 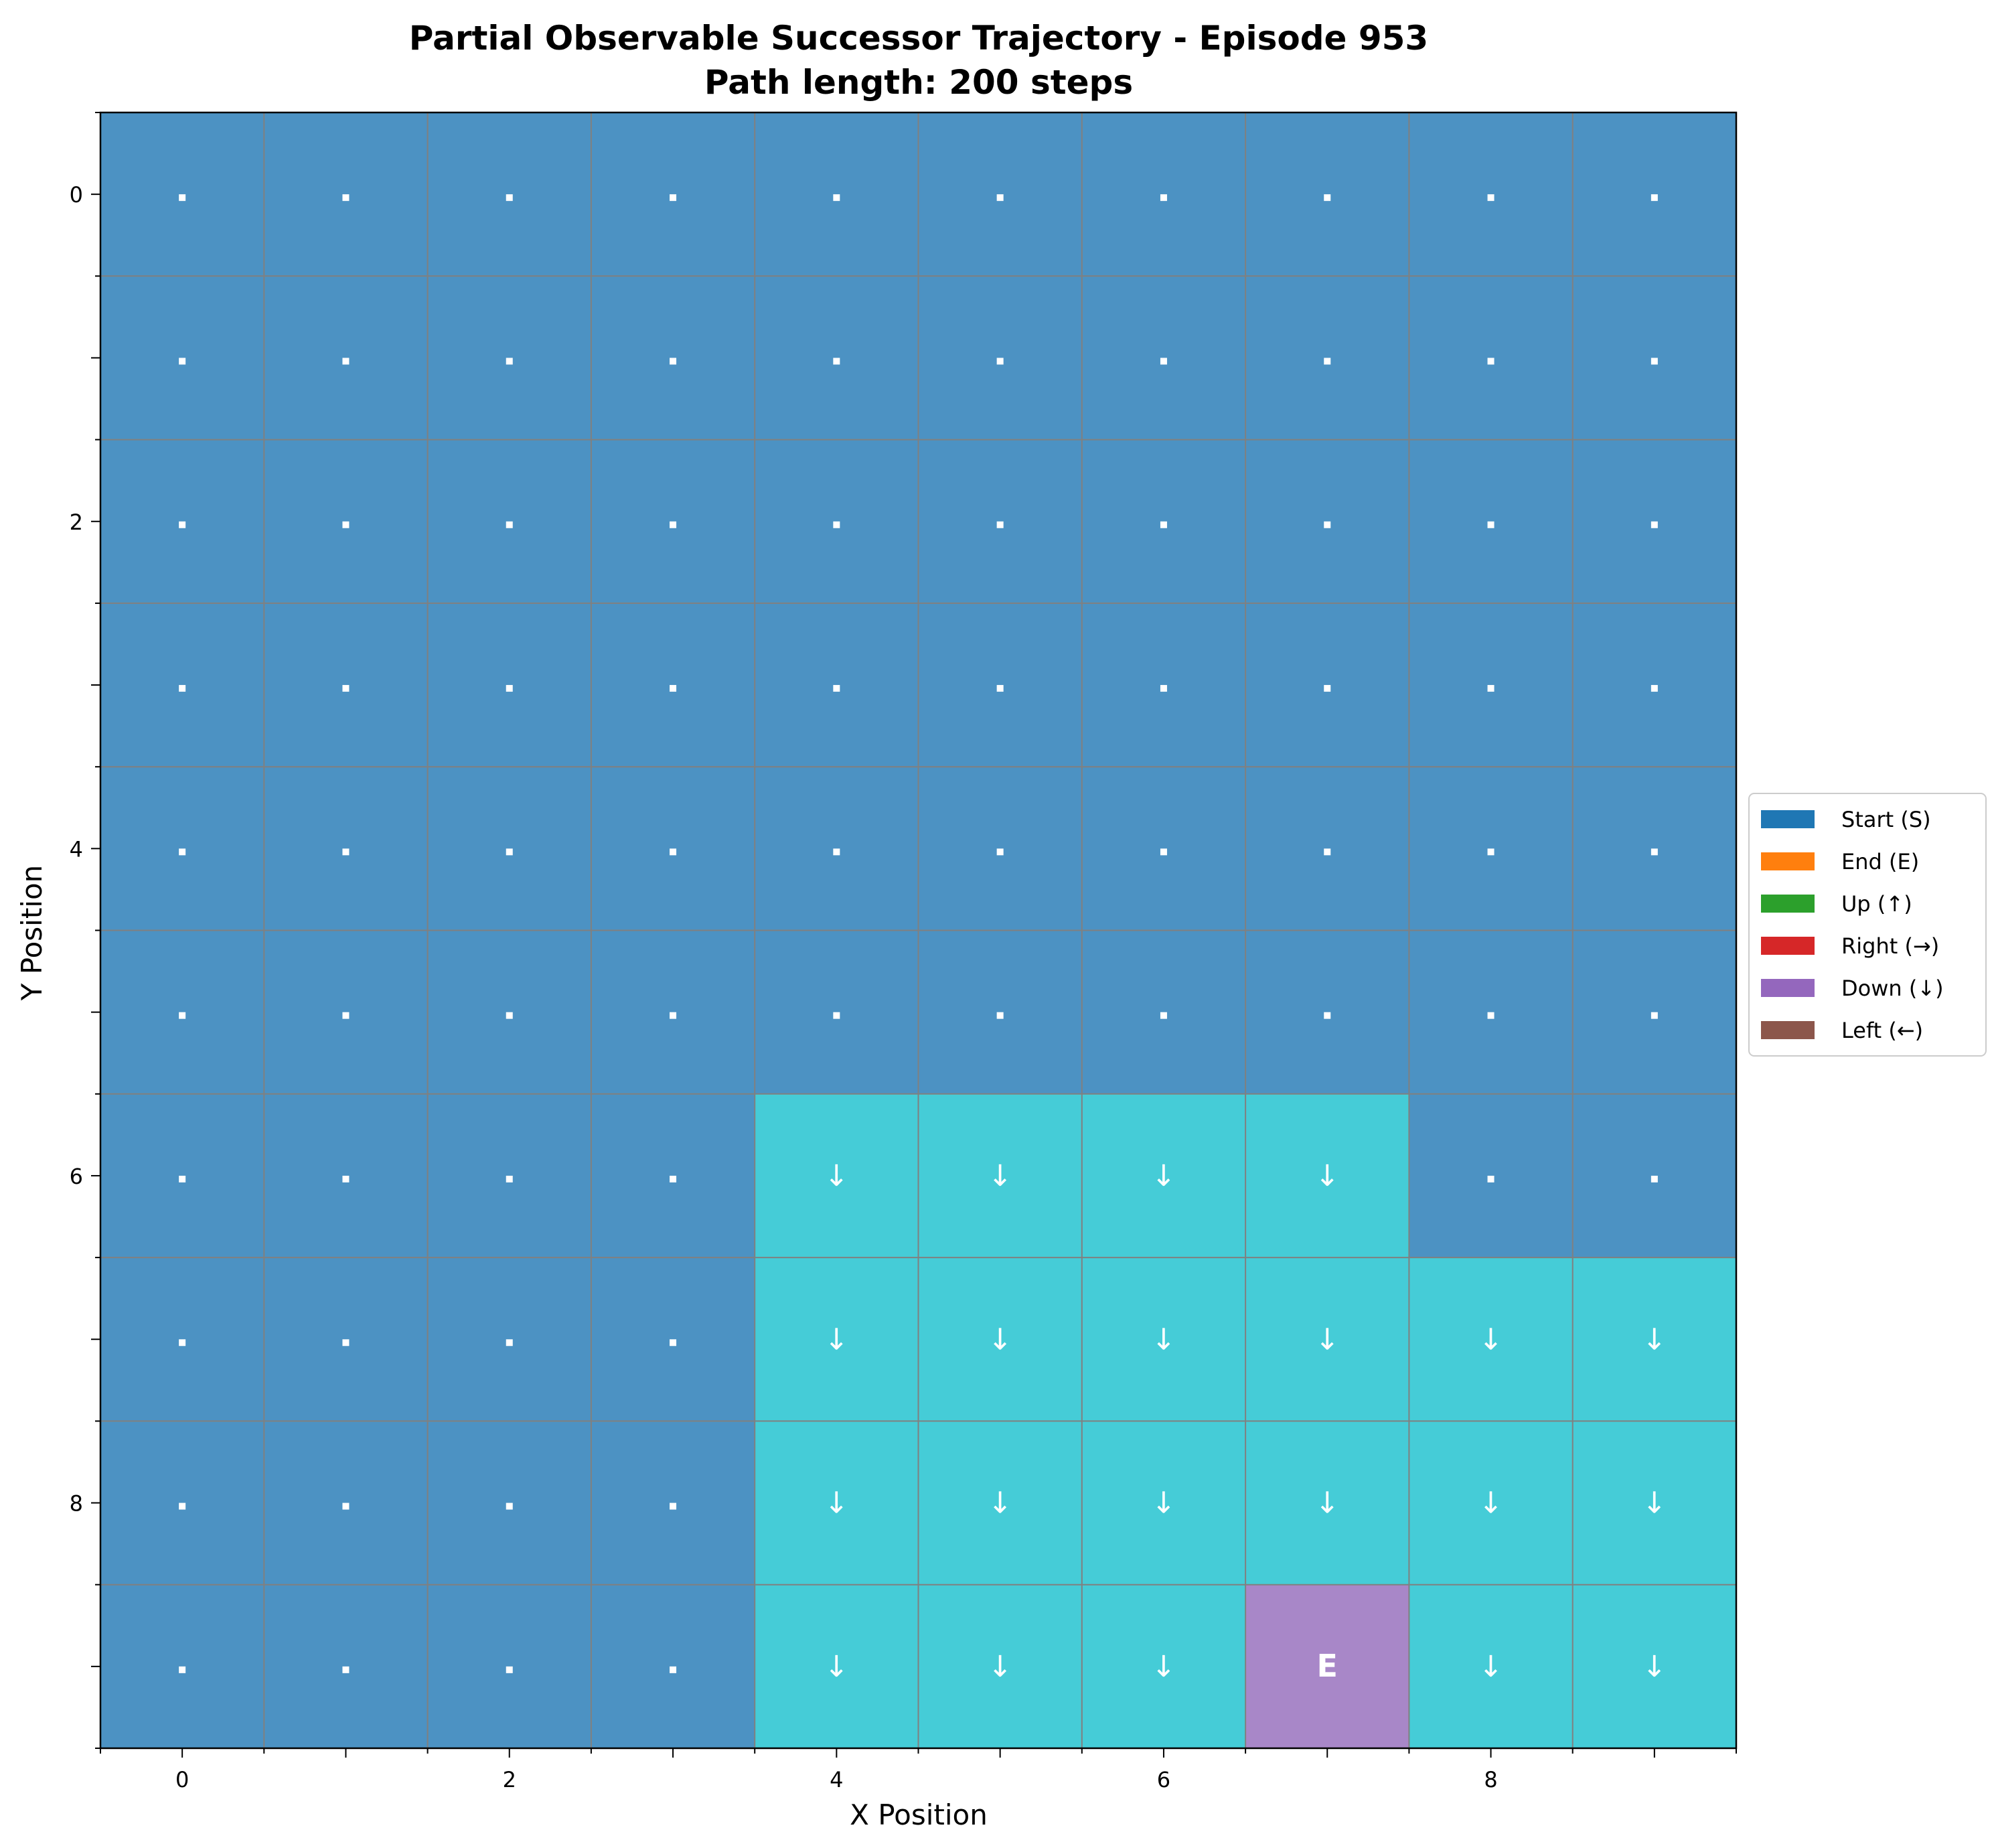 I want to click on cell-r8-c6, so click(x=1164, y=1503).